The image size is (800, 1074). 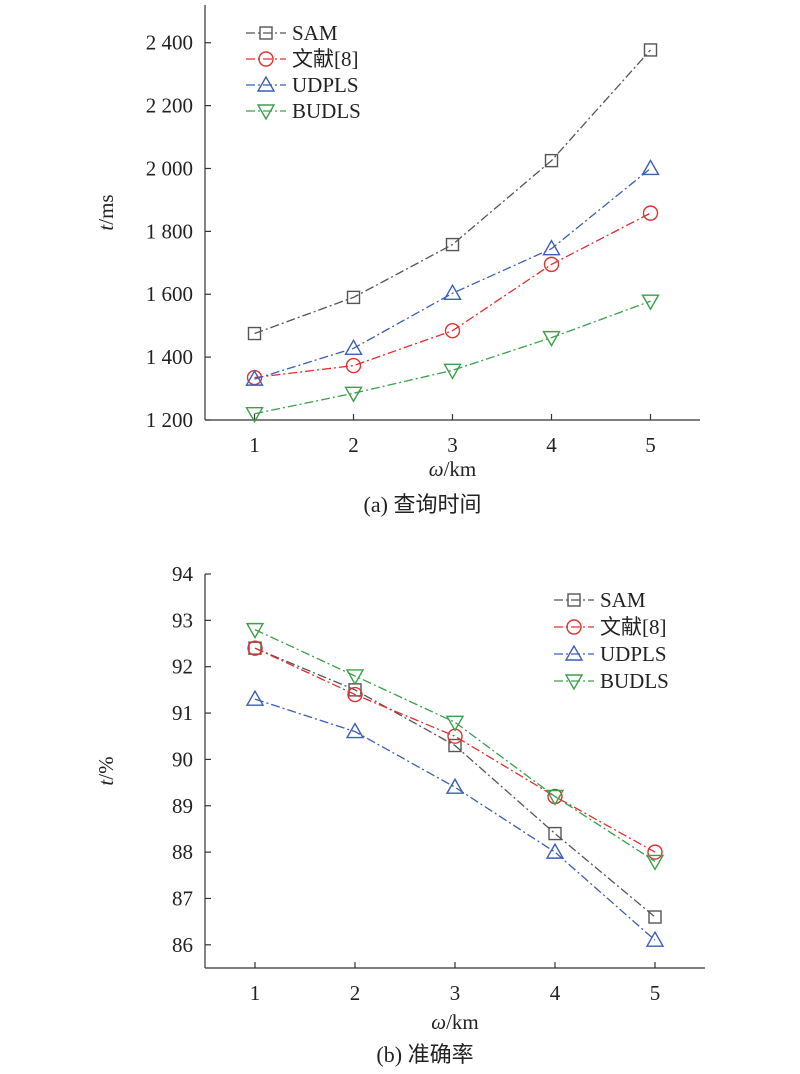 What do you see at coordinates (182, 759) in the screenshot?
I see `y-tick-label: 90` at bounding box center [182, 759].